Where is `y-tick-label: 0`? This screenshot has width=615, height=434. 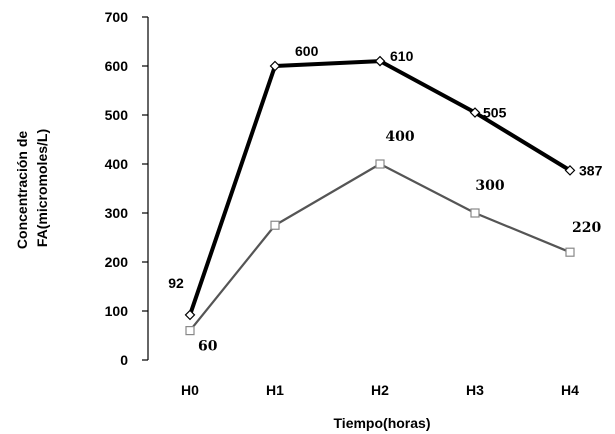
y-tick-label: 0 is located at coordinates (124, 360).